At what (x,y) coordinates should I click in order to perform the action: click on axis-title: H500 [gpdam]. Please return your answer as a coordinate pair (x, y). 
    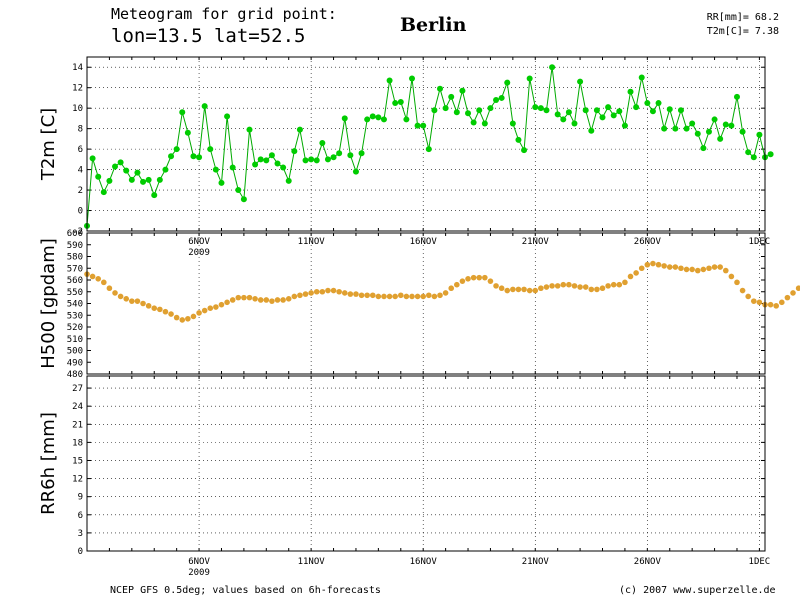
    Looking at the image, I should click on (48, 303).